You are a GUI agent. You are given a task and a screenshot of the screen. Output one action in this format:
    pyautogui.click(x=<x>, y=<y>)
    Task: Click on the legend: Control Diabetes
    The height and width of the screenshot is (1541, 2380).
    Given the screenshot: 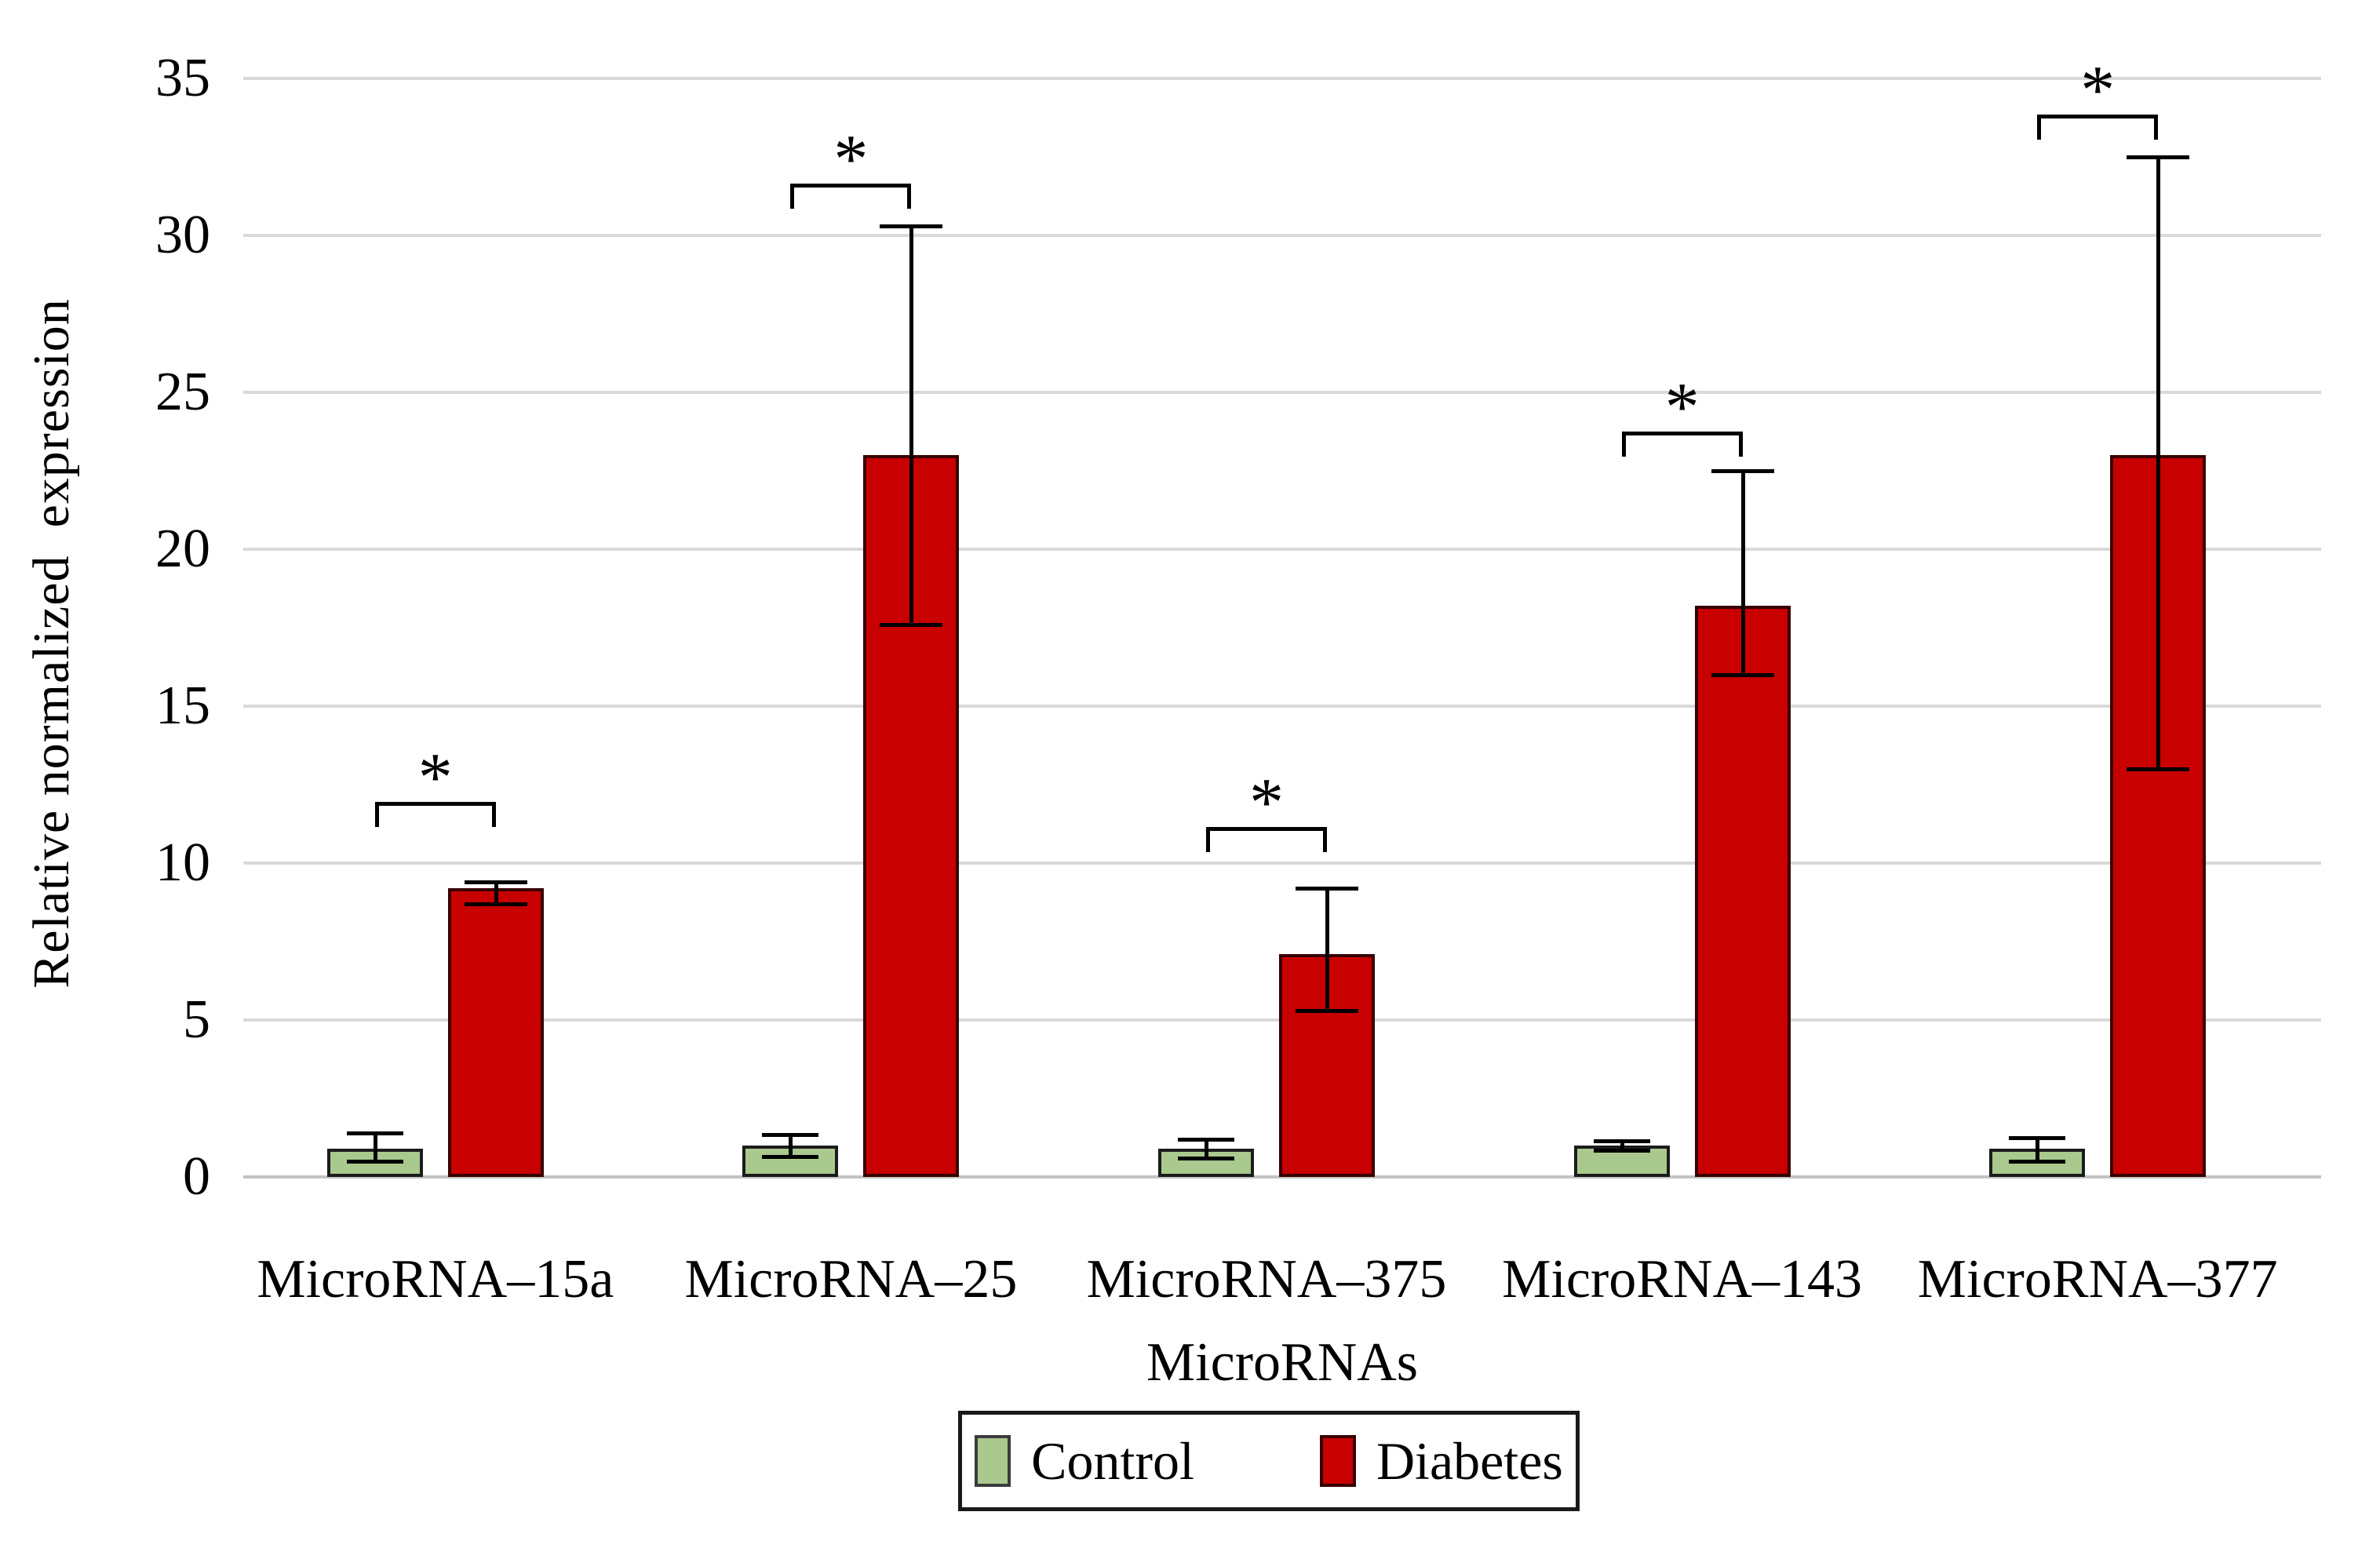 What is the action you would take?
    pyautogui.click(x=1269, y=1461)
    